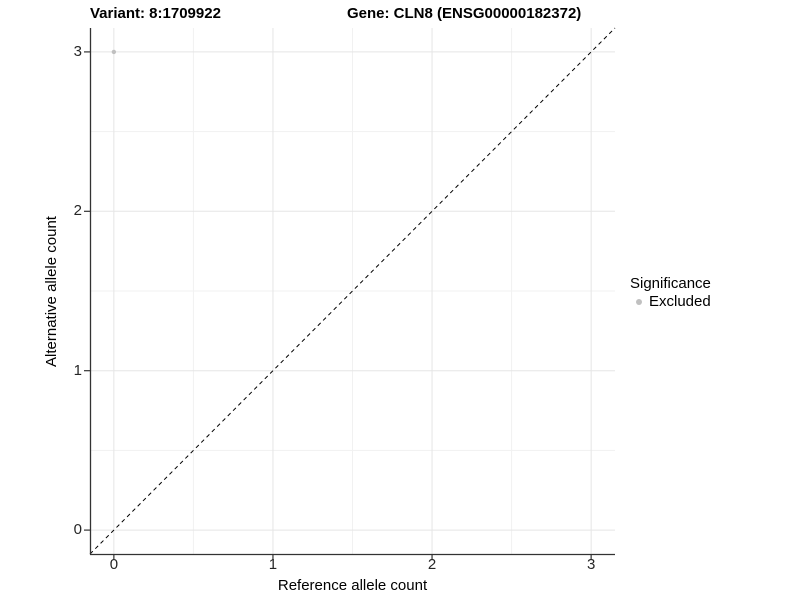 This screenshot has width=800, height=600. What do you see at coordinates (639, 302) in the screenshot?
I see `legend-point-icon` at bounding box center [639, 302].